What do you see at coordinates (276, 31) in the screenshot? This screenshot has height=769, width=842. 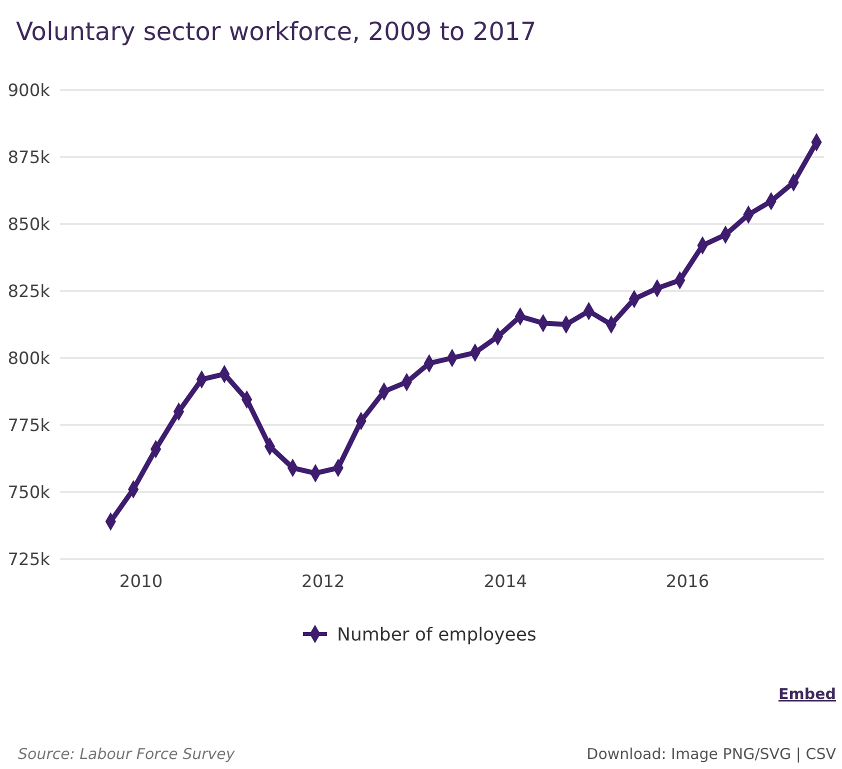 I see `chart-title: Voluntary sector workforce, 2009 to 2017` at bounding box center [276, 31].